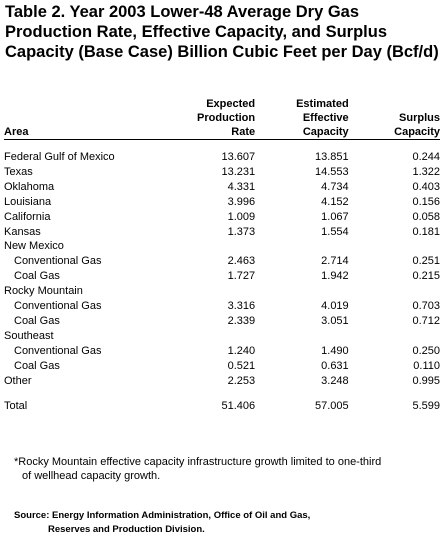  What do you see at coordinates (29, 335) in the screenshot?
I see `row-area: Southeast` at bounding box center [29, 335].